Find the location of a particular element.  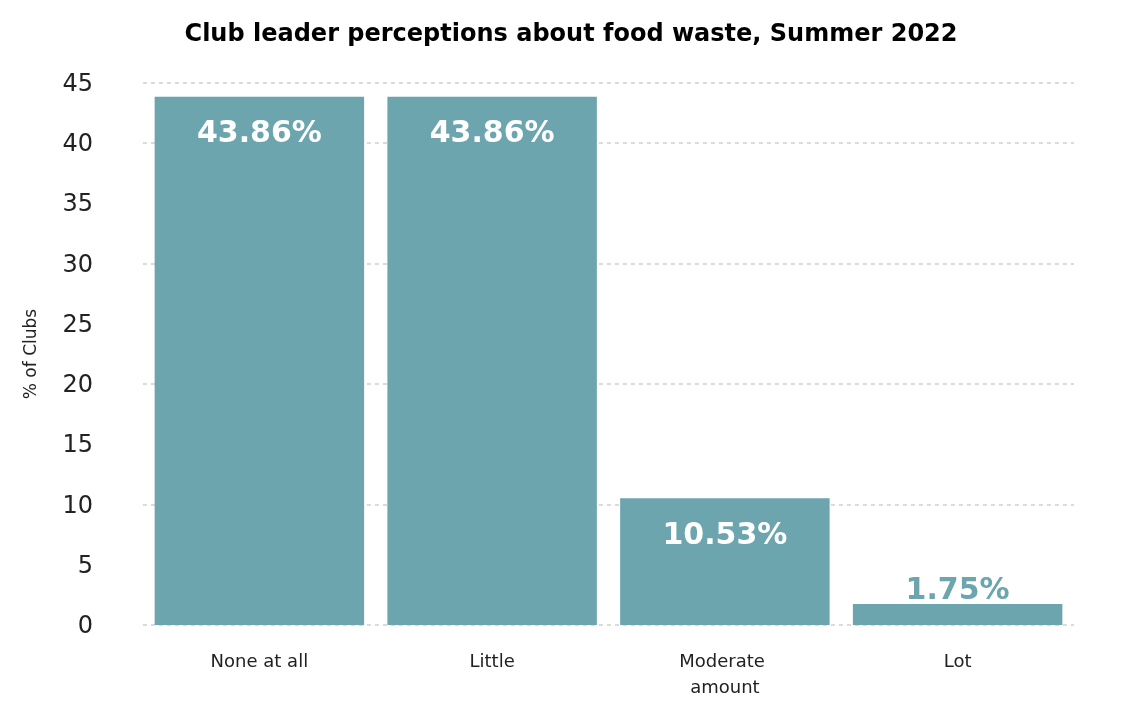

y-tick-label: 45 is located at coordinates (77, 83).